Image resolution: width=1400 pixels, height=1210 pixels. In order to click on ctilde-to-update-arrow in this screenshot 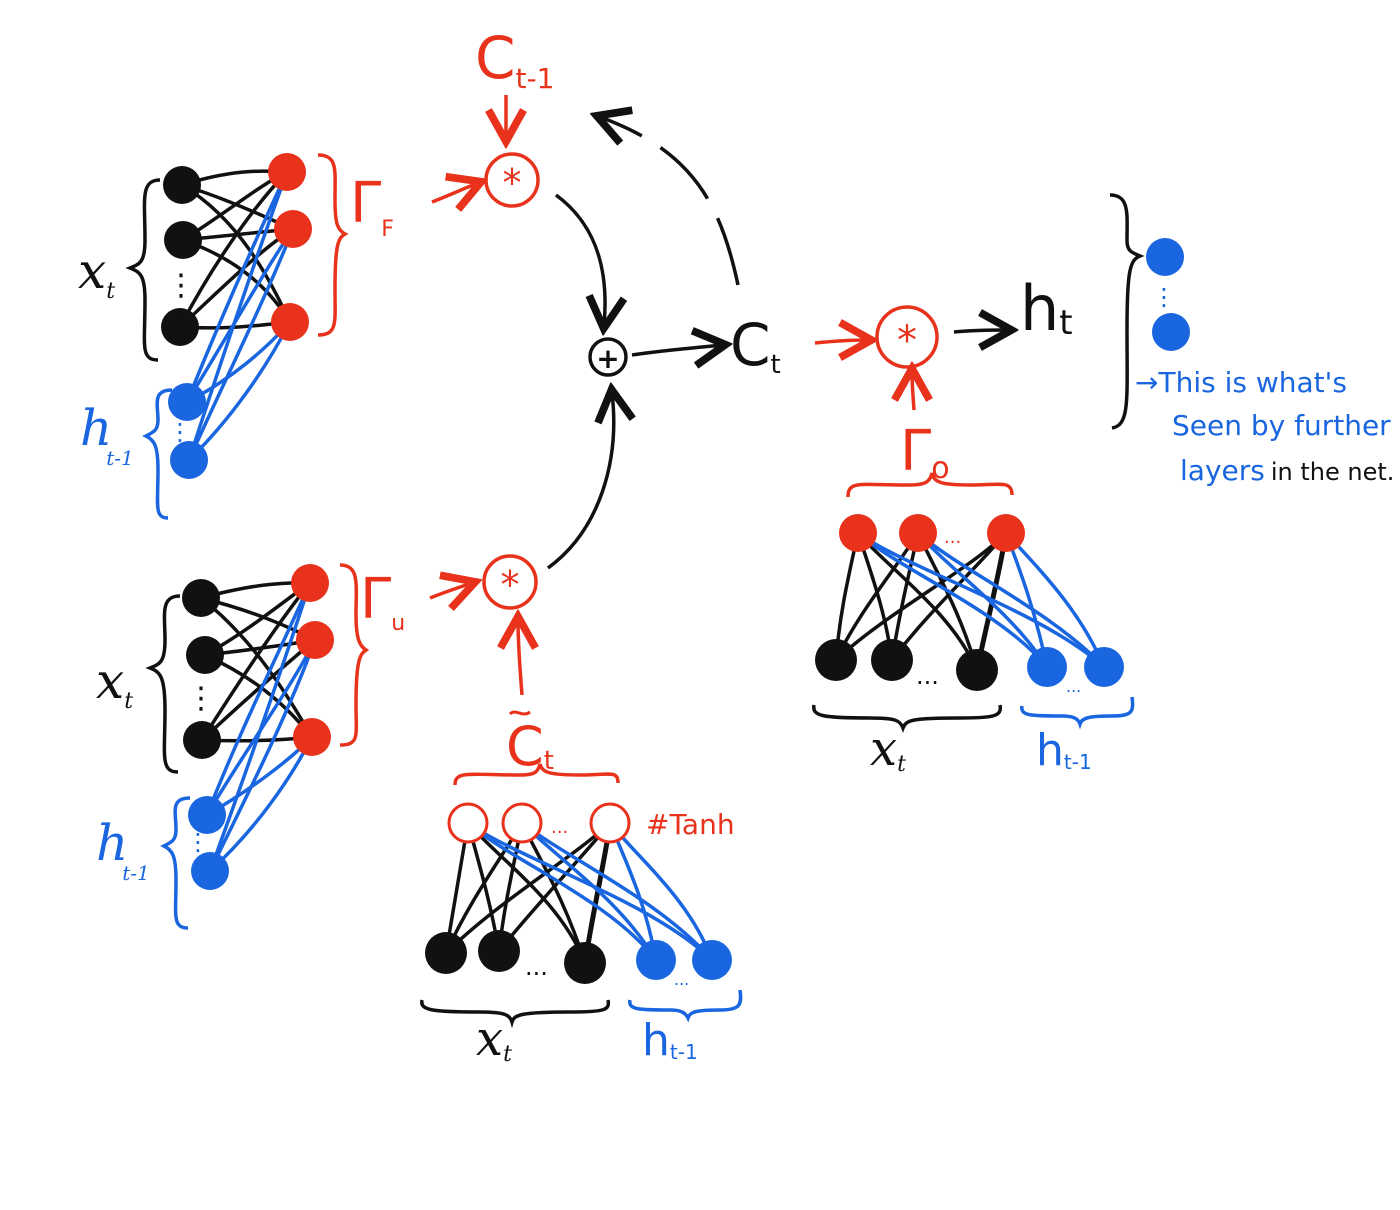, I will do `click(520, 658)`.